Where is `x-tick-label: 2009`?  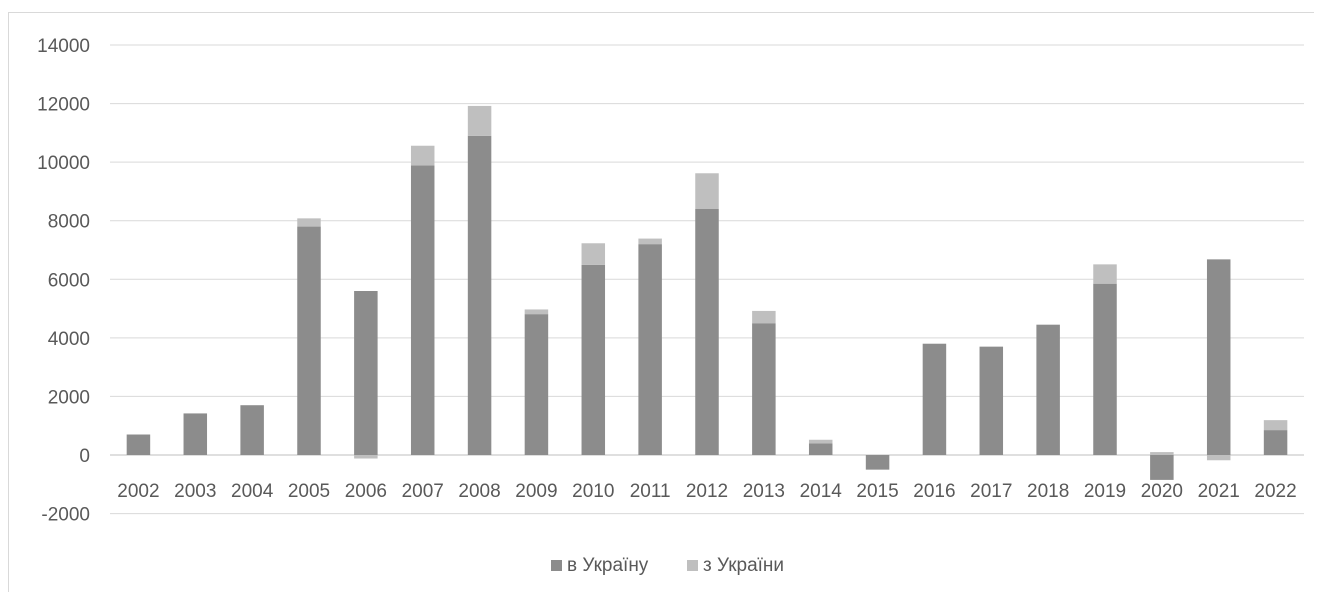
x-tick-label: 2009 is located at coordinates (536, 491).